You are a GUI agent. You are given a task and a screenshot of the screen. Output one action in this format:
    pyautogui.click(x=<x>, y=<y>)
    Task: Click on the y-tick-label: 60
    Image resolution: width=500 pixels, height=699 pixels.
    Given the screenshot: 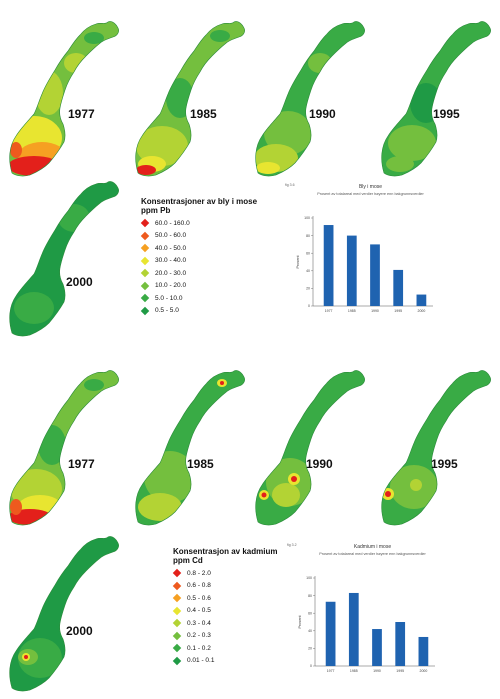 What is the action you would take?
    pyautogui.click(x=310, y=613)
    